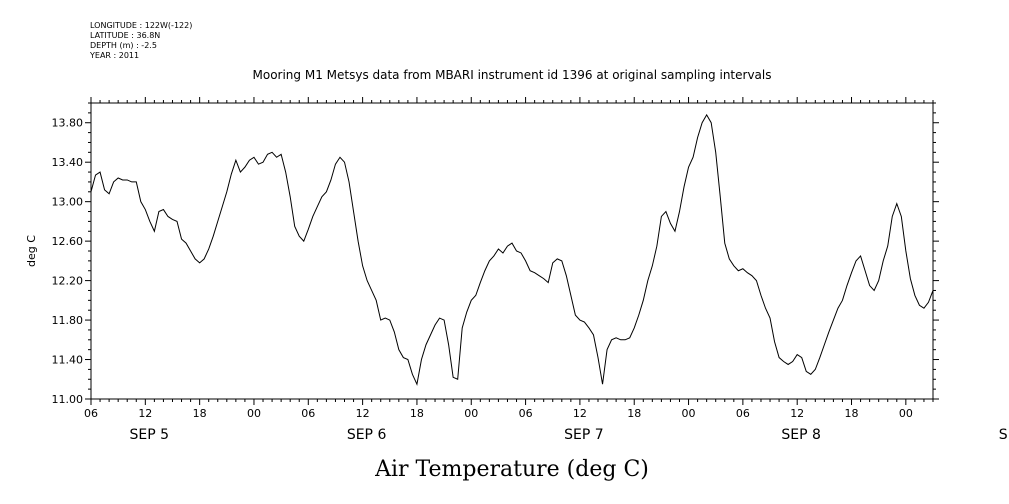  I want to click on y-tick-label: 13.40, so click(68, 162).